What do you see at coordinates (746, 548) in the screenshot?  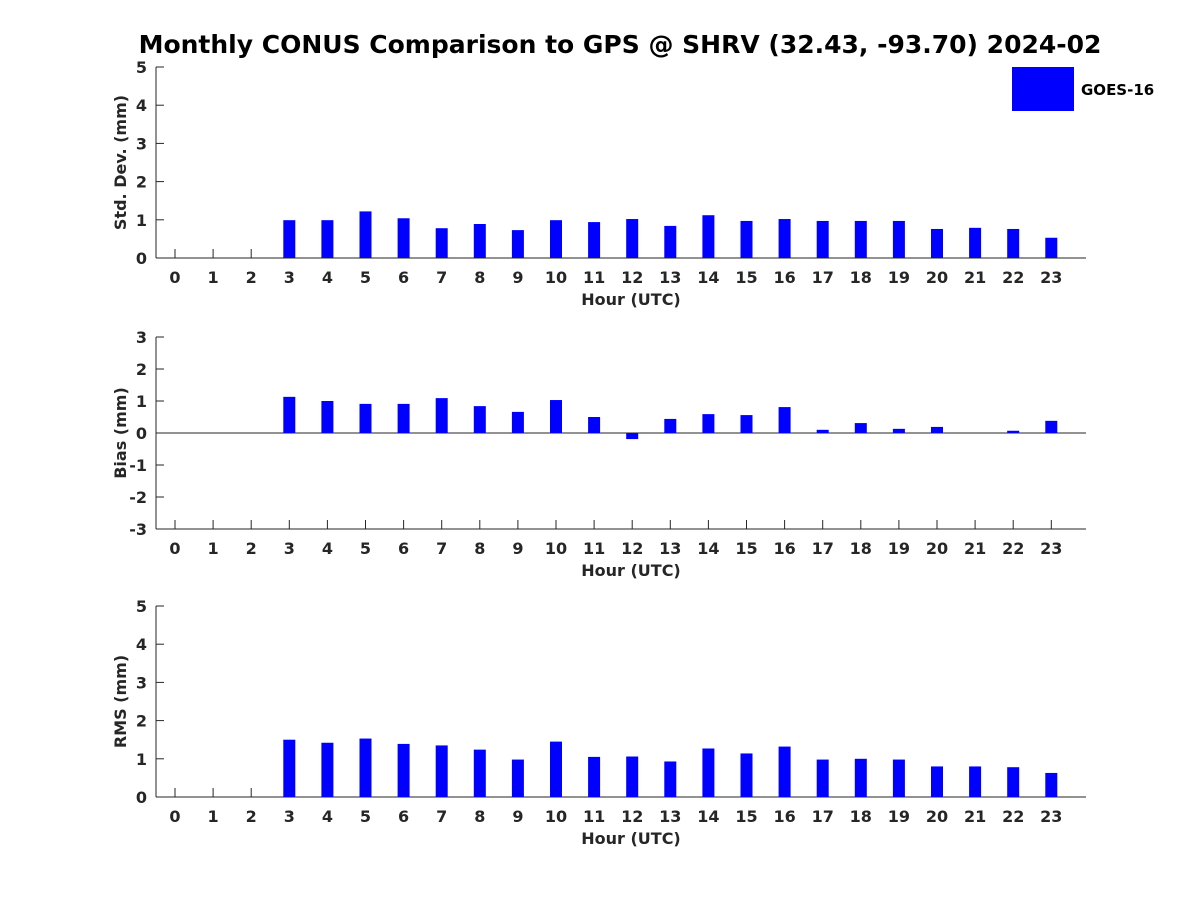 I see `x-tick-label: 15` at bounding box center [746, 548].